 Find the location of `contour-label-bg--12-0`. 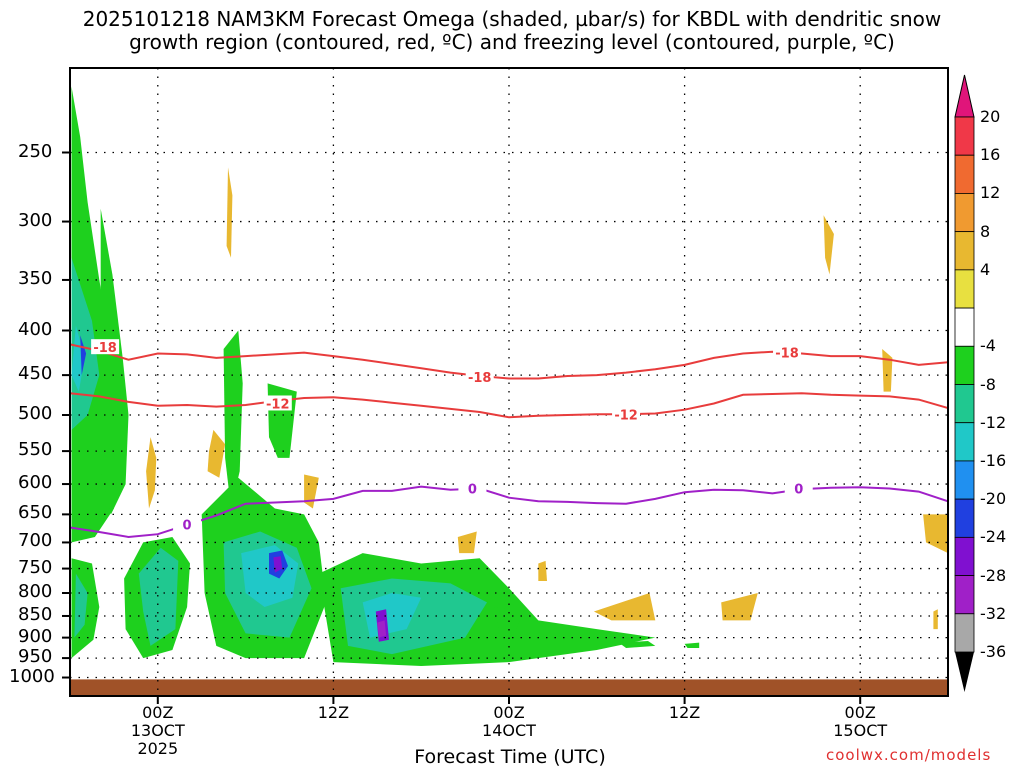

contour-label-bg--12-0 is located at coordinates (277, 403).